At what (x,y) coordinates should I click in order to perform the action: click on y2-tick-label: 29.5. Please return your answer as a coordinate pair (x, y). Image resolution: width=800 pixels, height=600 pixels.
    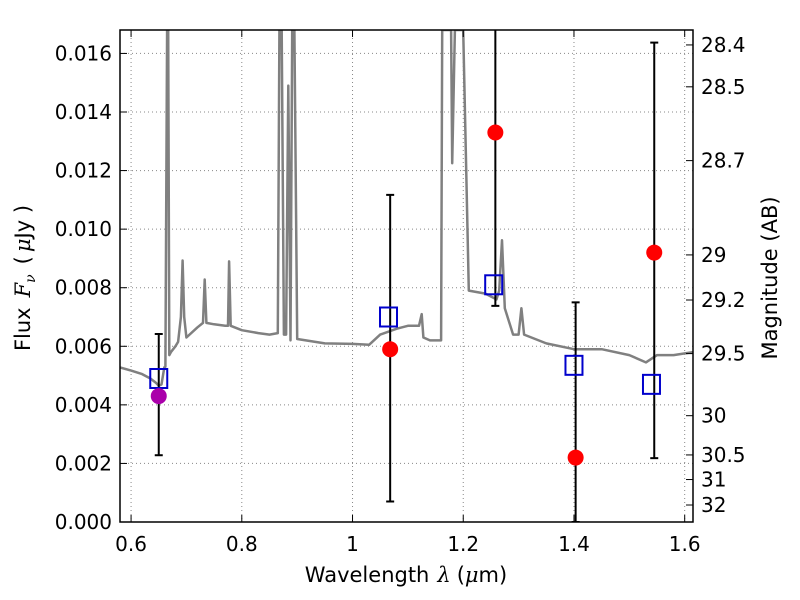
    Looking at the image, I should click on (723, 354).